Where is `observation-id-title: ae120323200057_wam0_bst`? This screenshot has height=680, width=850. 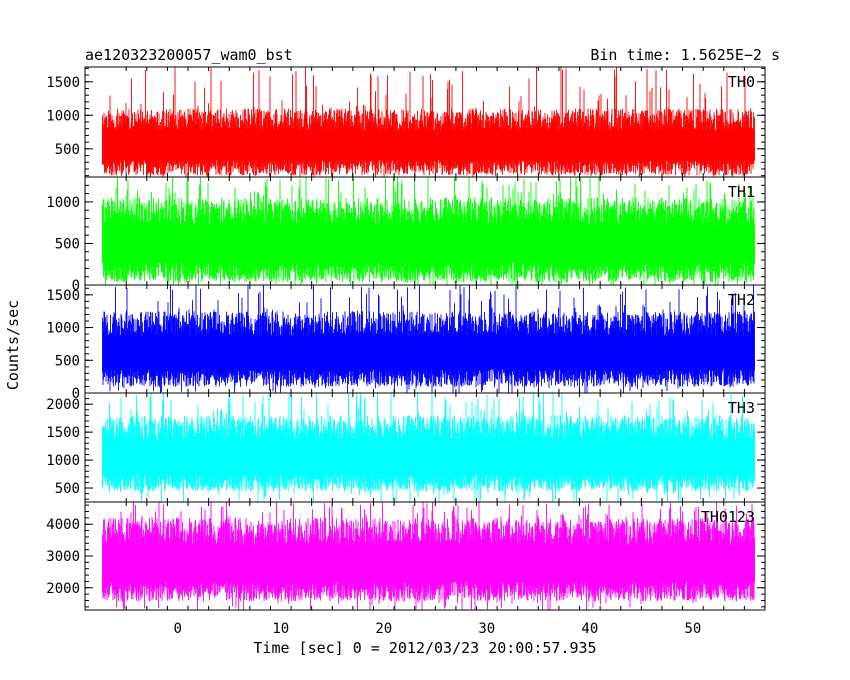
observation-id-title: ae120323200057_wam0_bst is located at coordinates (189, 55).